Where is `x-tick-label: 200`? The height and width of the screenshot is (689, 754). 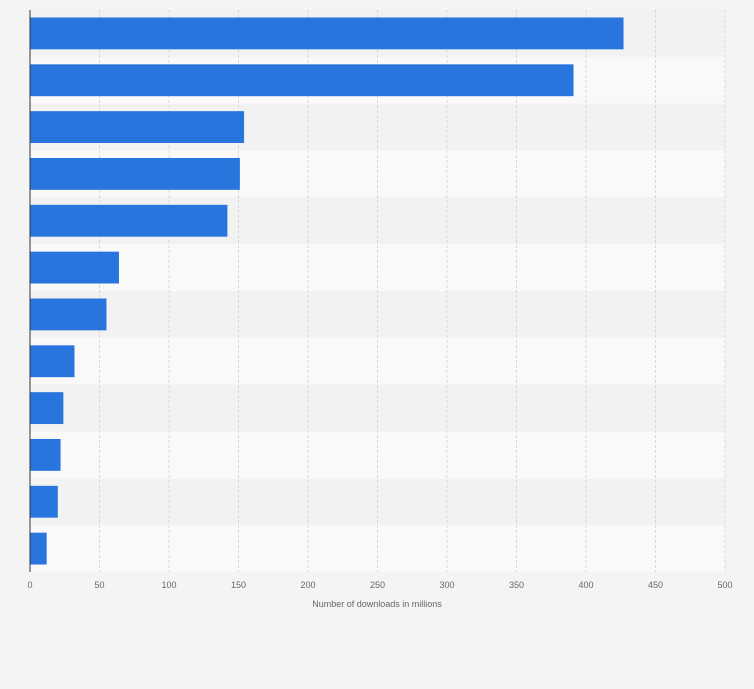
x-tick-label: 200 is located at coordinates (307, 585).